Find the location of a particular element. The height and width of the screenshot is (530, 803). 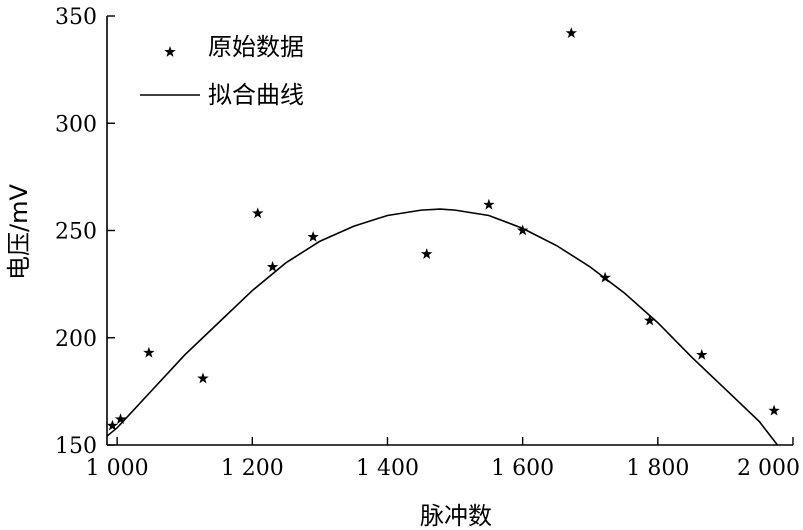

x-tick-label: 1 200 is located at coordinates (252, 468).